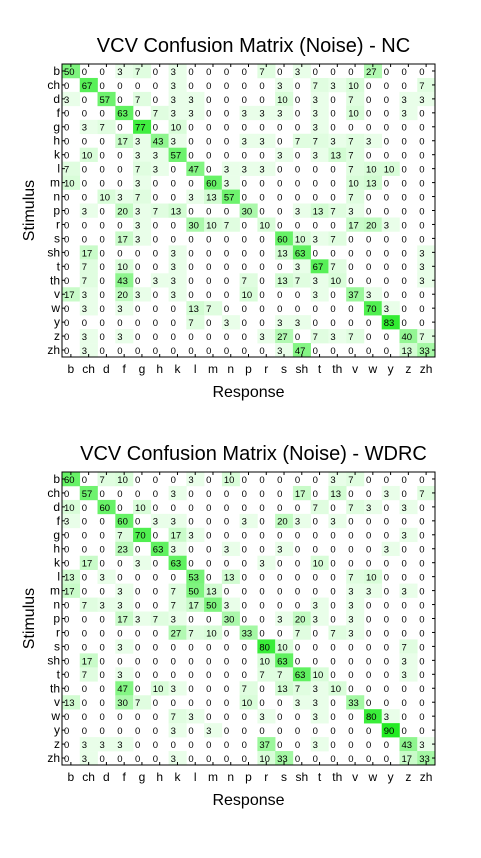  What do you see at coordinates (55, 183) in the screenshot?
I see `y-tick-label: m` at bounding box center [55, 183].